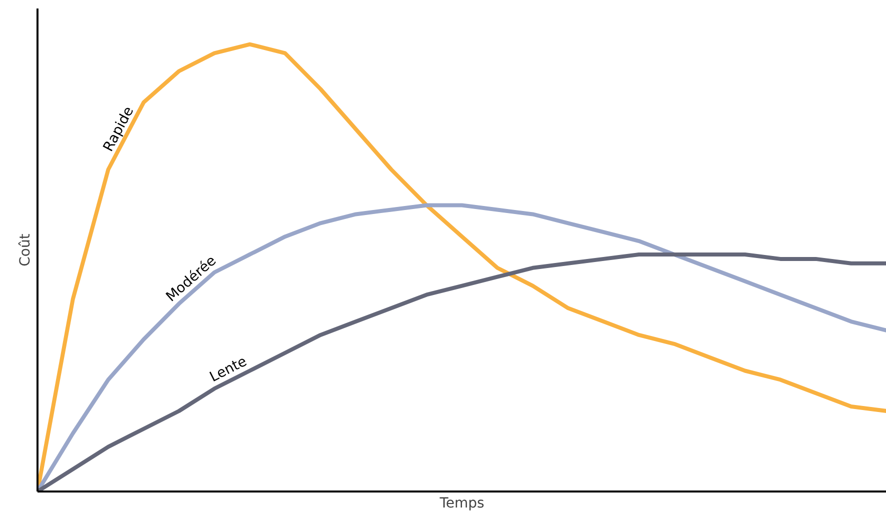 The width and height of the screenshot is (886, 527). What do you see at coordinates (461, 504) in the screenshot?
I see `x-axis-title: Temps` at bounding box center [461, 504].